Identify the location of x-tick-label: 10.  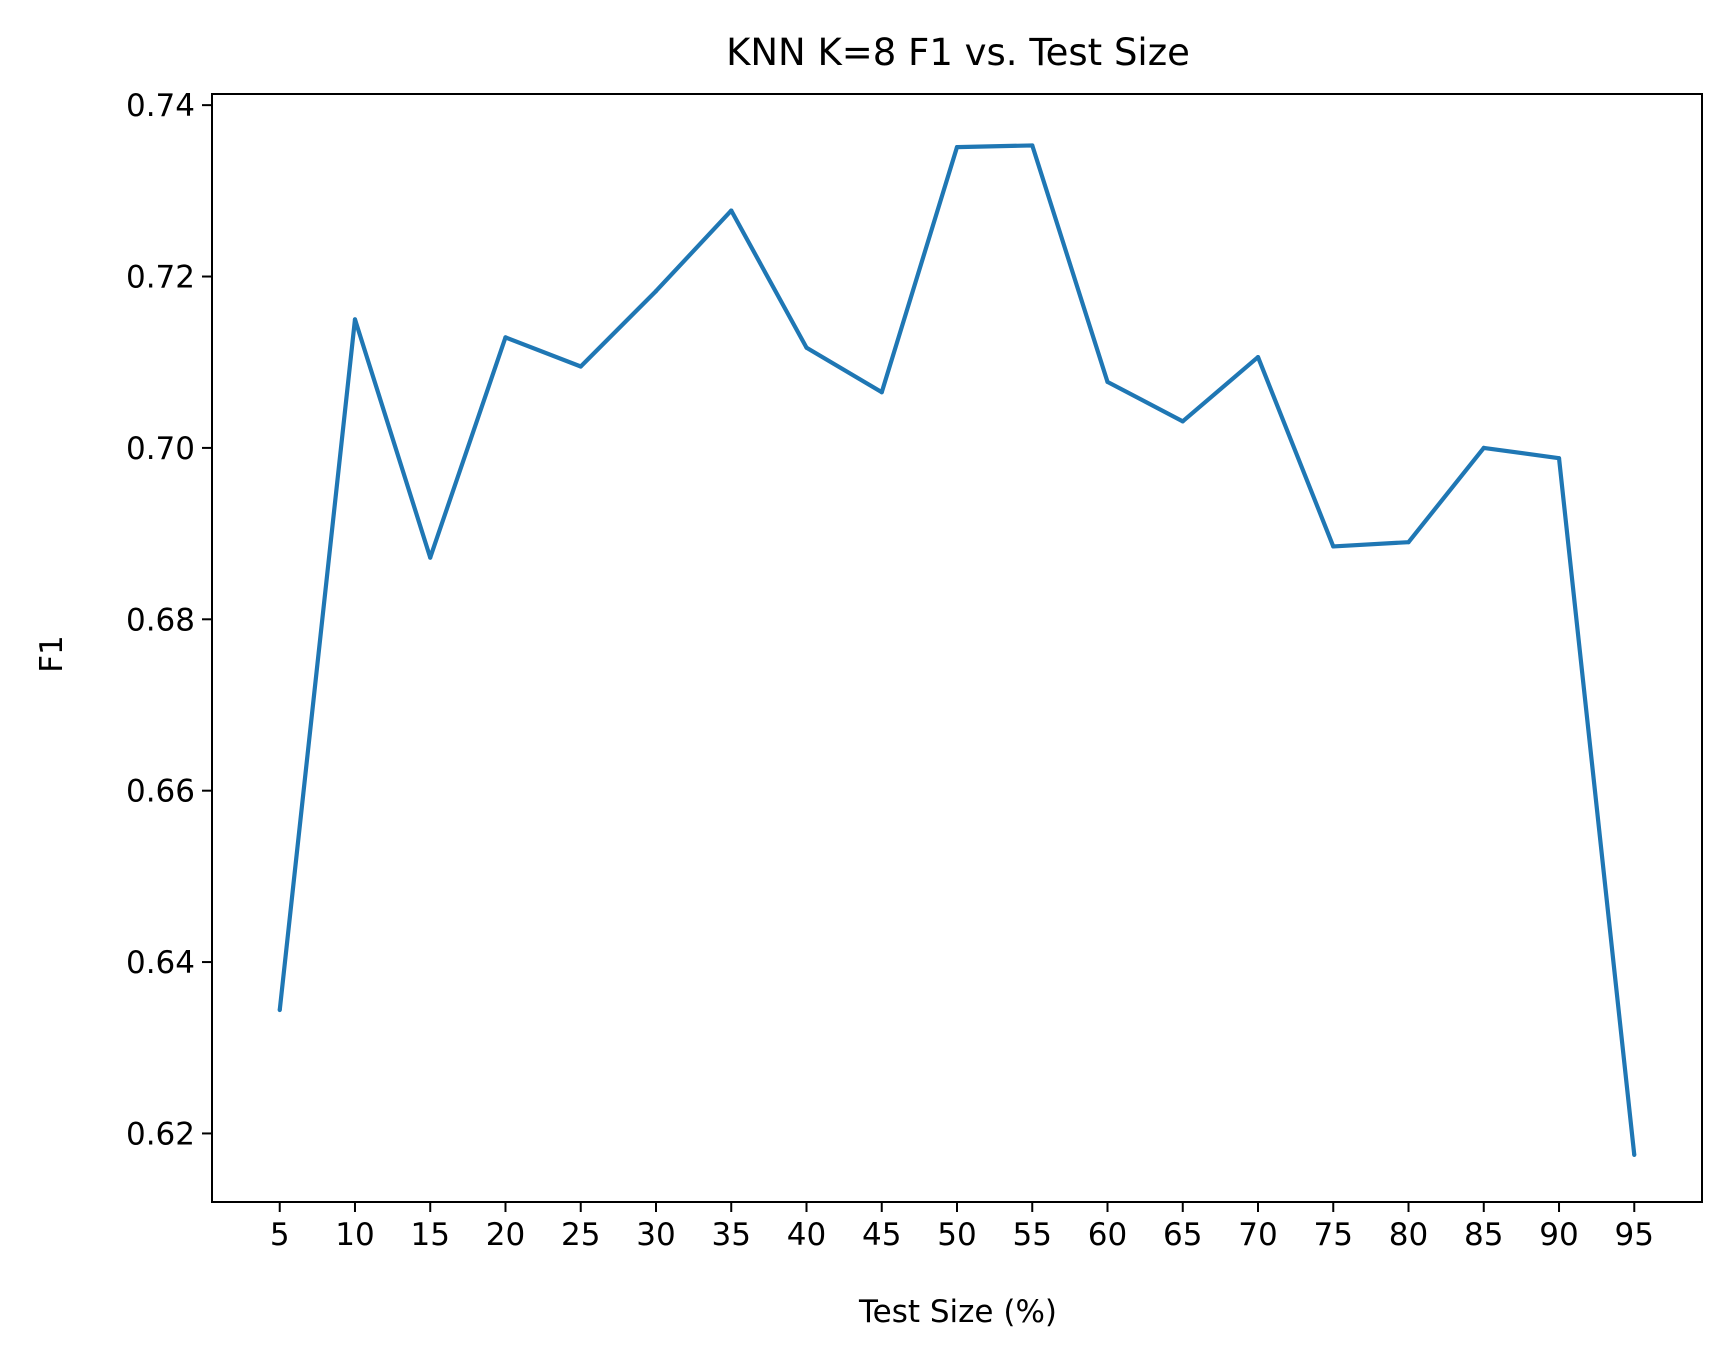
(354, 1235).